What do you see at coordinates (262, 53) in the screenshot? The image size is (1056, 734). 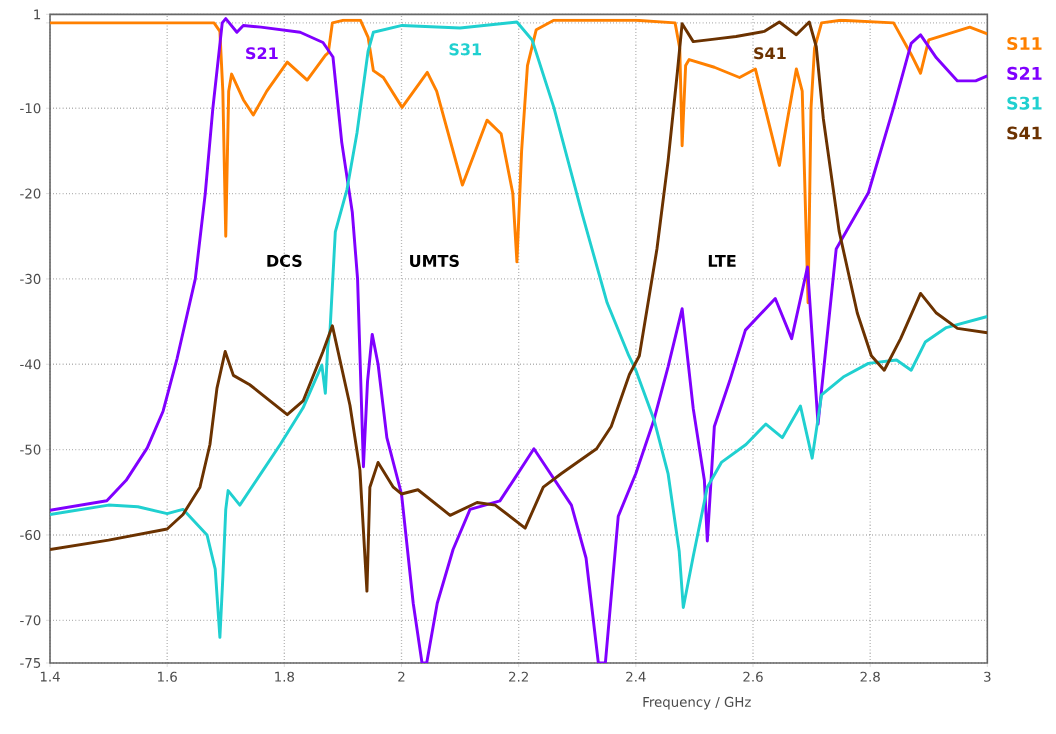 I see `annotation: S21` at bounding box center [262, 53].